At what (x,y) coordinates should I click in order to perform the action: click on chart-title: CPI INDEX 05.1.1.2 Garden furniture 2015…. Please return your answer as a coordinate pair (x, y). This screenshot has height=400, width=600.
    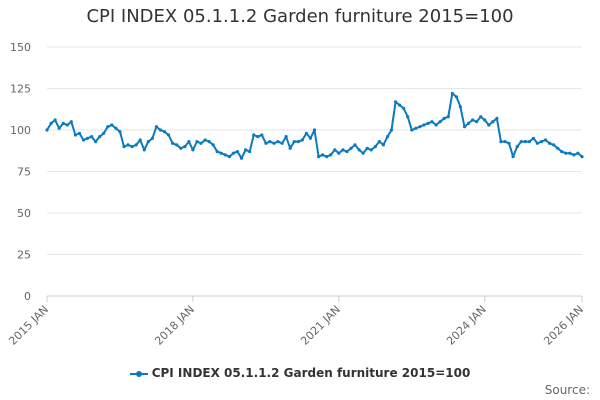
    Looking at the image, I should click on (300, 16).